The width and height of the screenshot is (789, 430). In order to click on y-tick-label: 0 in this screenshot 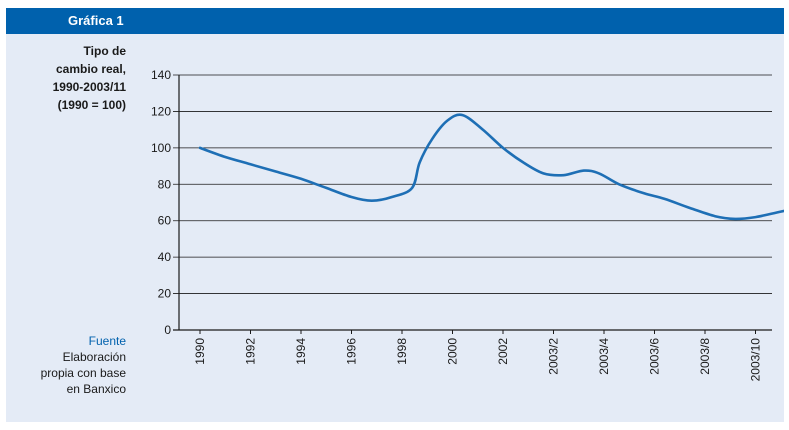, I will do `click(167, 330)`.